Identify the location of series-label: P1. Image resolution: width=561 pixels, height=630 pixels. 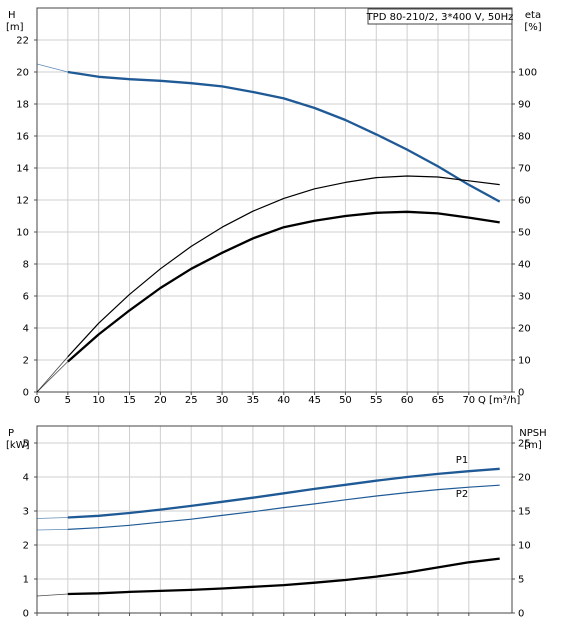
(462, 460).